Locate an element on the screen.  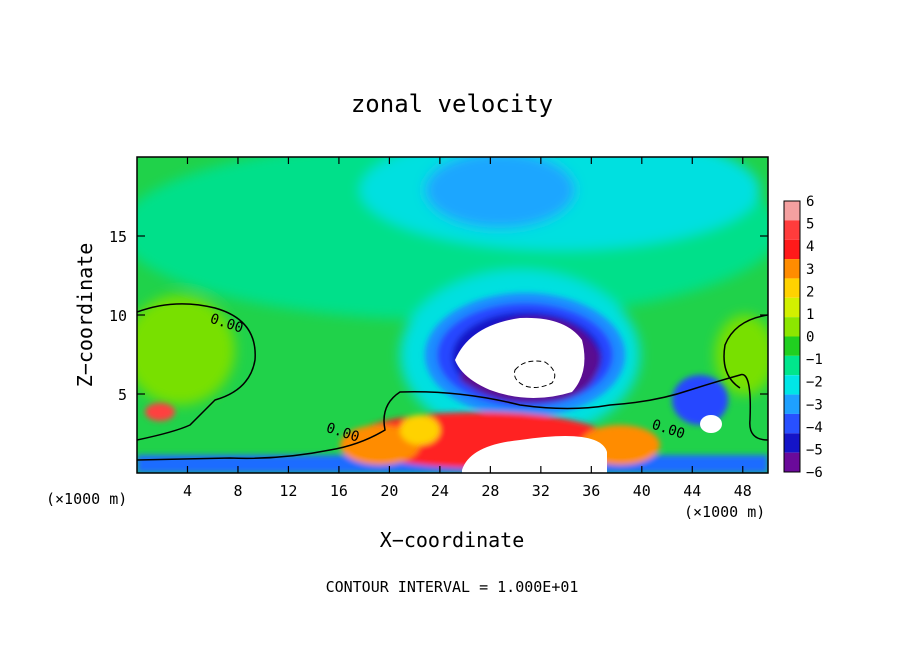
y-tick-label: 5 is located at coordinates (122, 395).